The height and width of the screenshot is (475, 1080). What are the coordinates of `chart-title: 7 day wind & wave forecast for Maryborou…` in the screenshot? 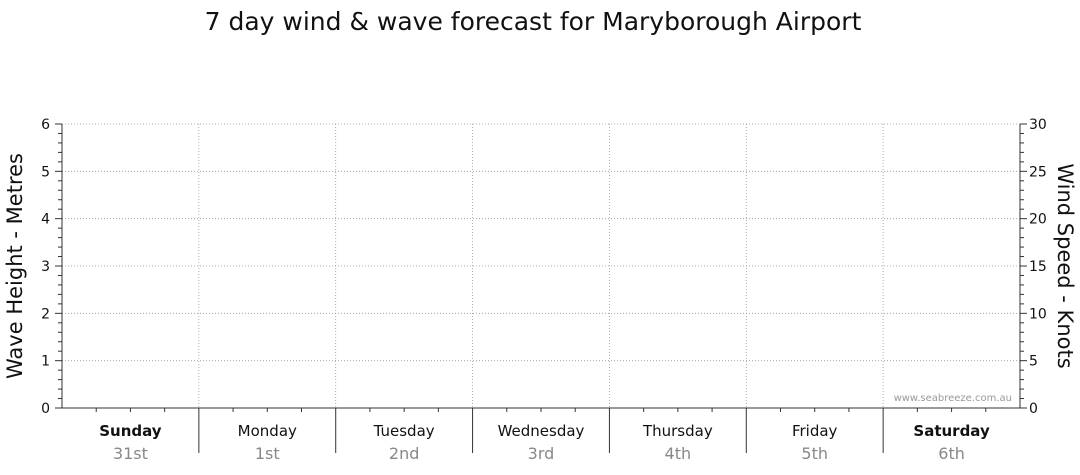 It's located at (533, 21).